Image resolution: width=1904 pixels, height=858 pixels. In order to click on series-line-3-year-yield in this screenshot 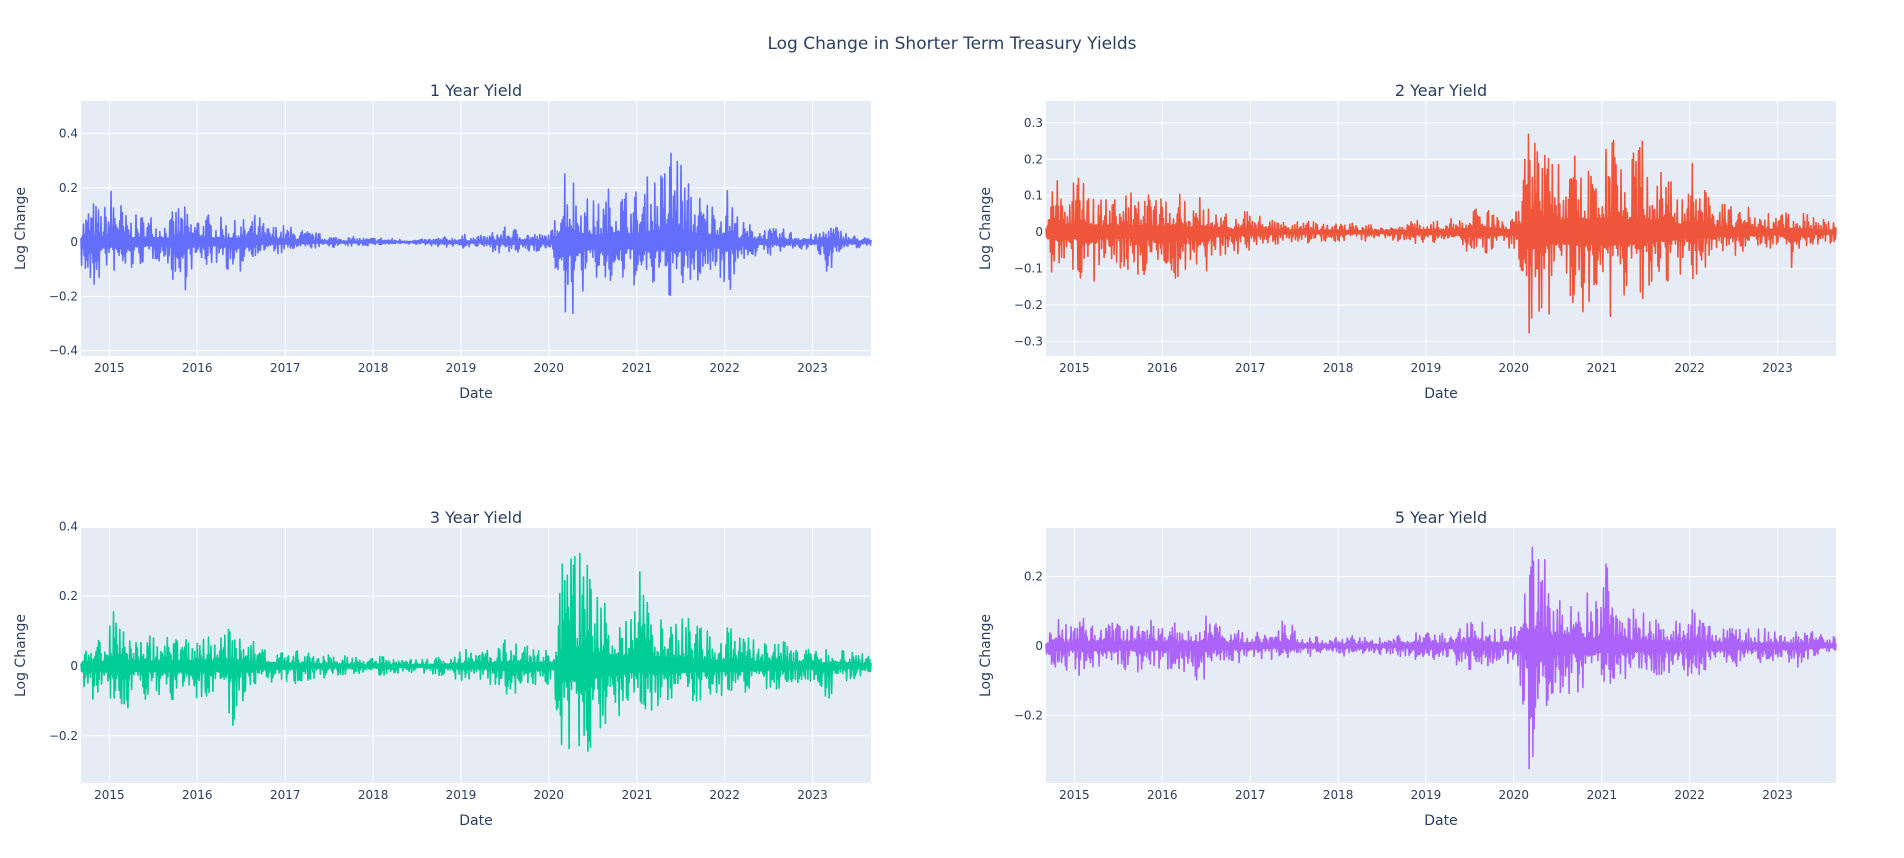, I will do `click(476, 652)`.